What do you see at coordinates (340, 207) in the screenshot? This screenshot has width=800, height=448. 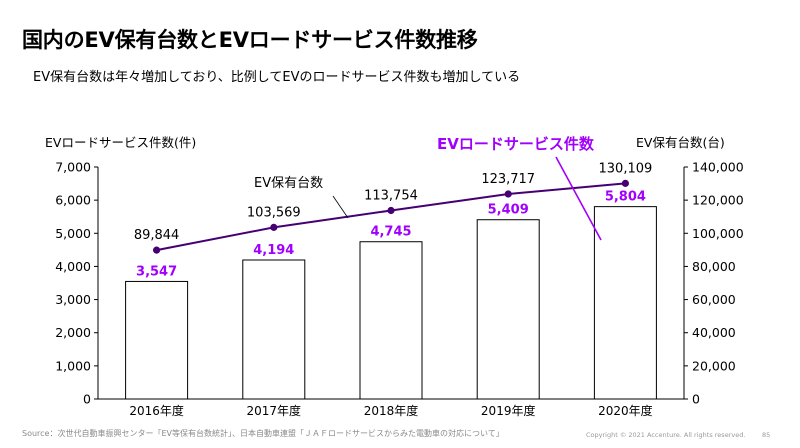 I see `line-label-connector` at bounding box center [340, 207].